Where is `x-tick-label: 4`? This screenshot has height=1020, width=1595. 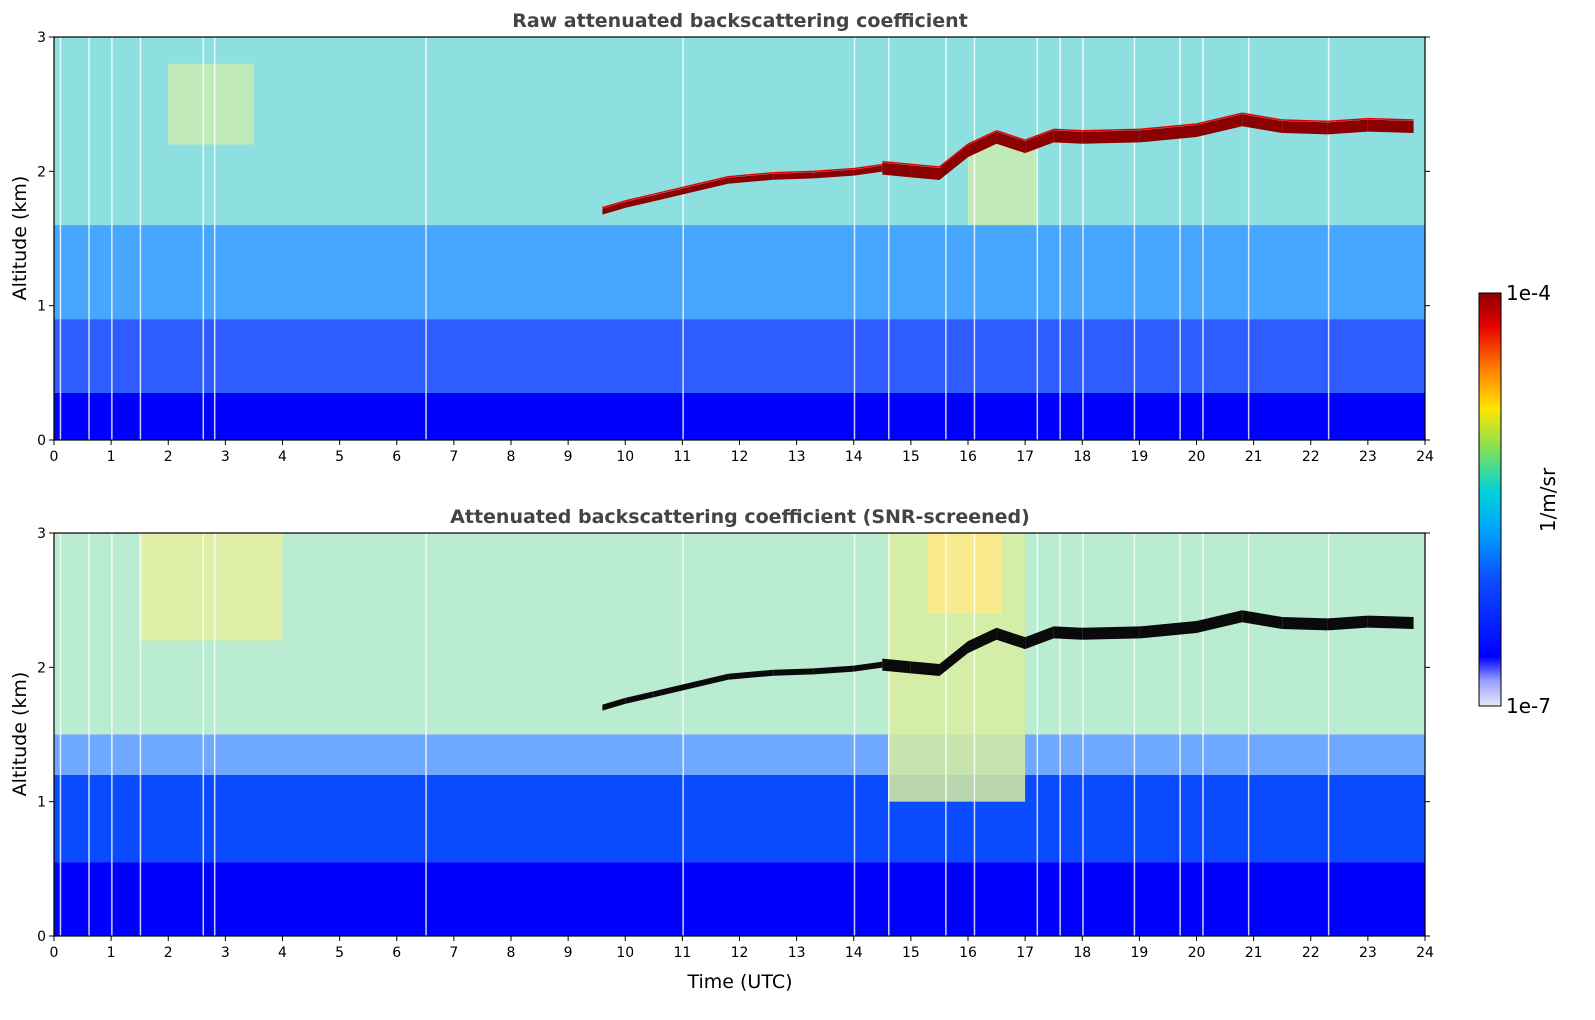
x-tick-label: 4 is located at coordinates (282, 953).